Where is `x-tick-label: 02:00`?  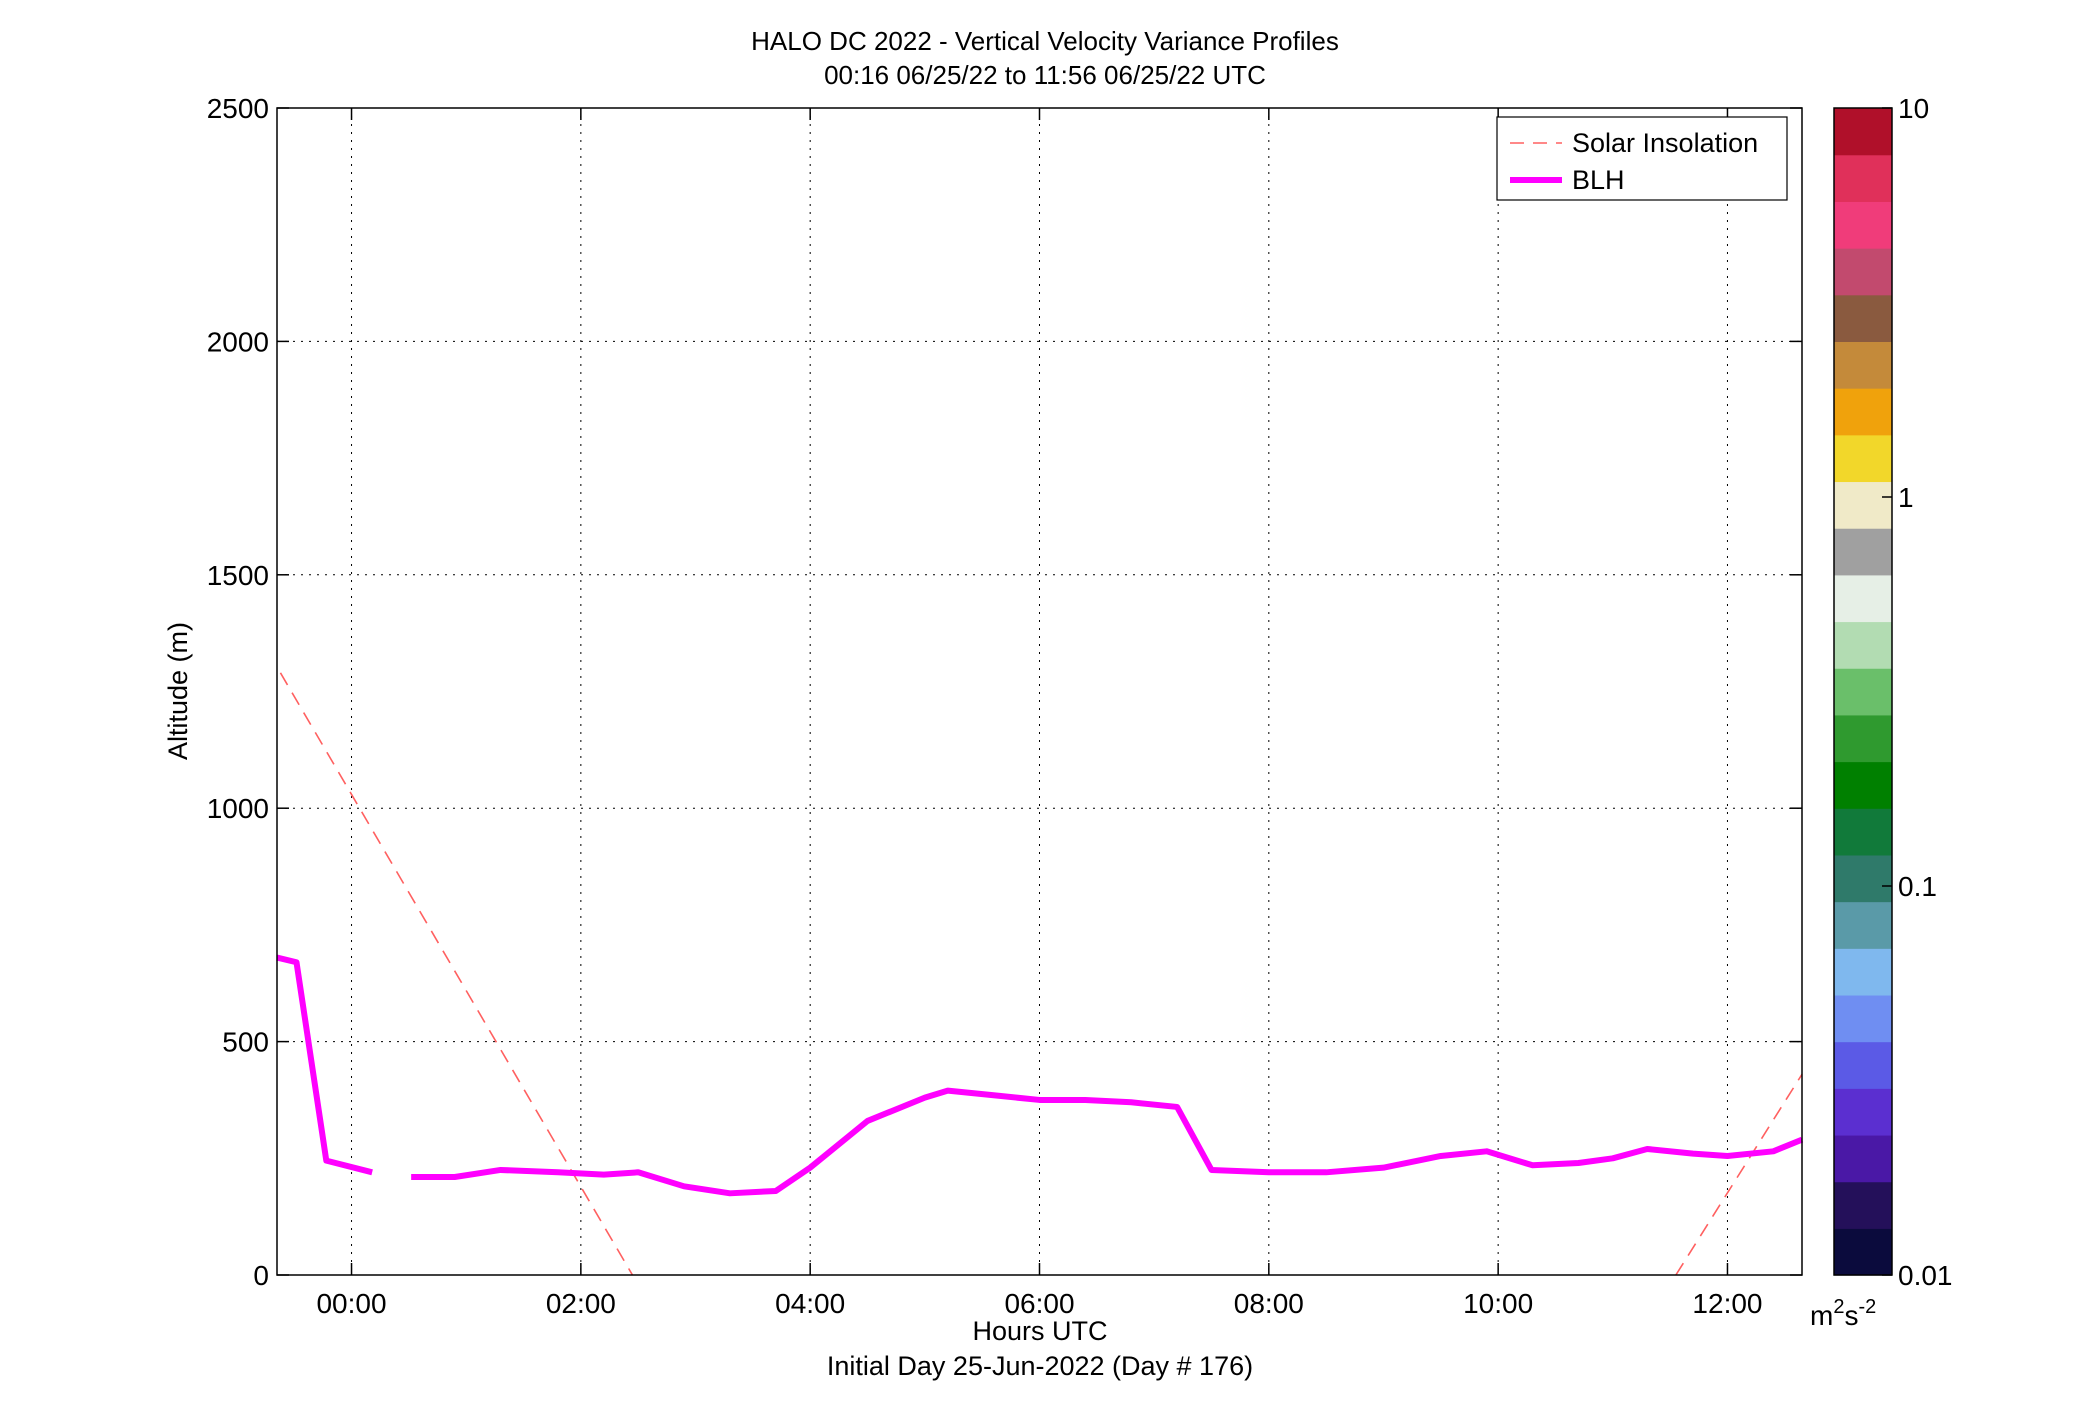 x-tick-label: 02:00 is located at coordinates (581, 1303).